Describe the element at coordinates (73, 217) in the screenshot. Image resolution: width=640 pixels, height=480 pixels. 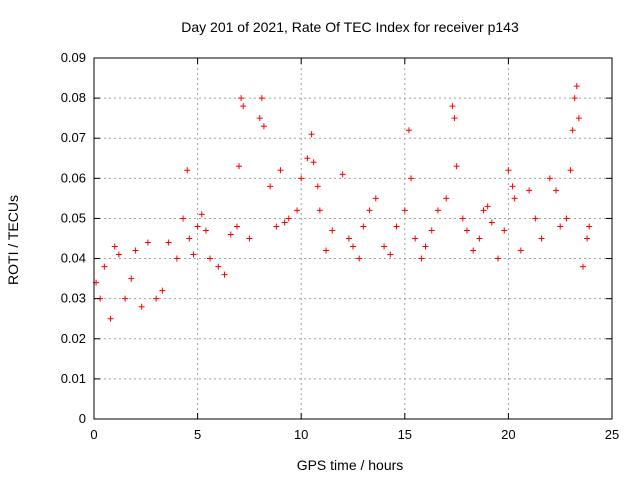
I see `y-tick-label: 0.05` at that location.